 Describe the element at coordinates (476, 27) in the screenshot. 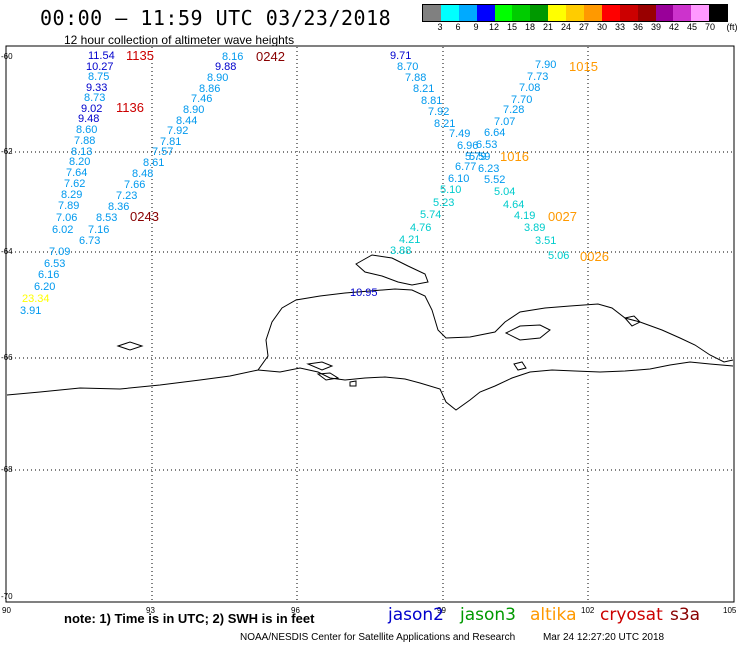

I see `legend-tick-label: 9` at that location.